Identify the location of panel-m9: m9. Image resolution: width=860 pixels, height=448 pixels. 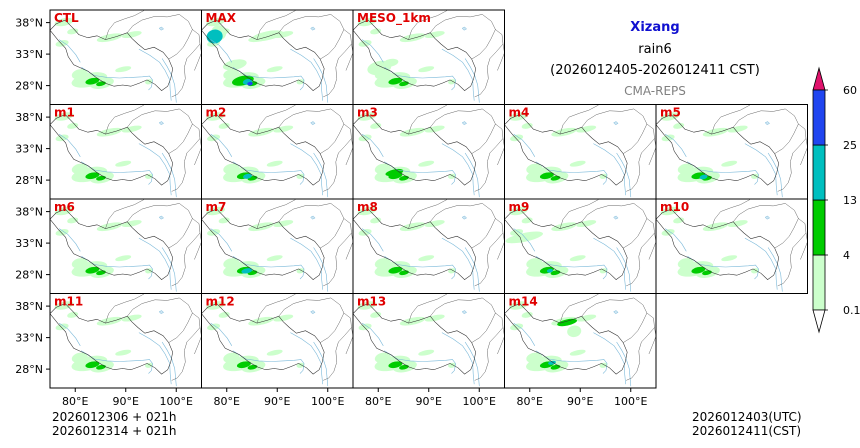
(580, 246).